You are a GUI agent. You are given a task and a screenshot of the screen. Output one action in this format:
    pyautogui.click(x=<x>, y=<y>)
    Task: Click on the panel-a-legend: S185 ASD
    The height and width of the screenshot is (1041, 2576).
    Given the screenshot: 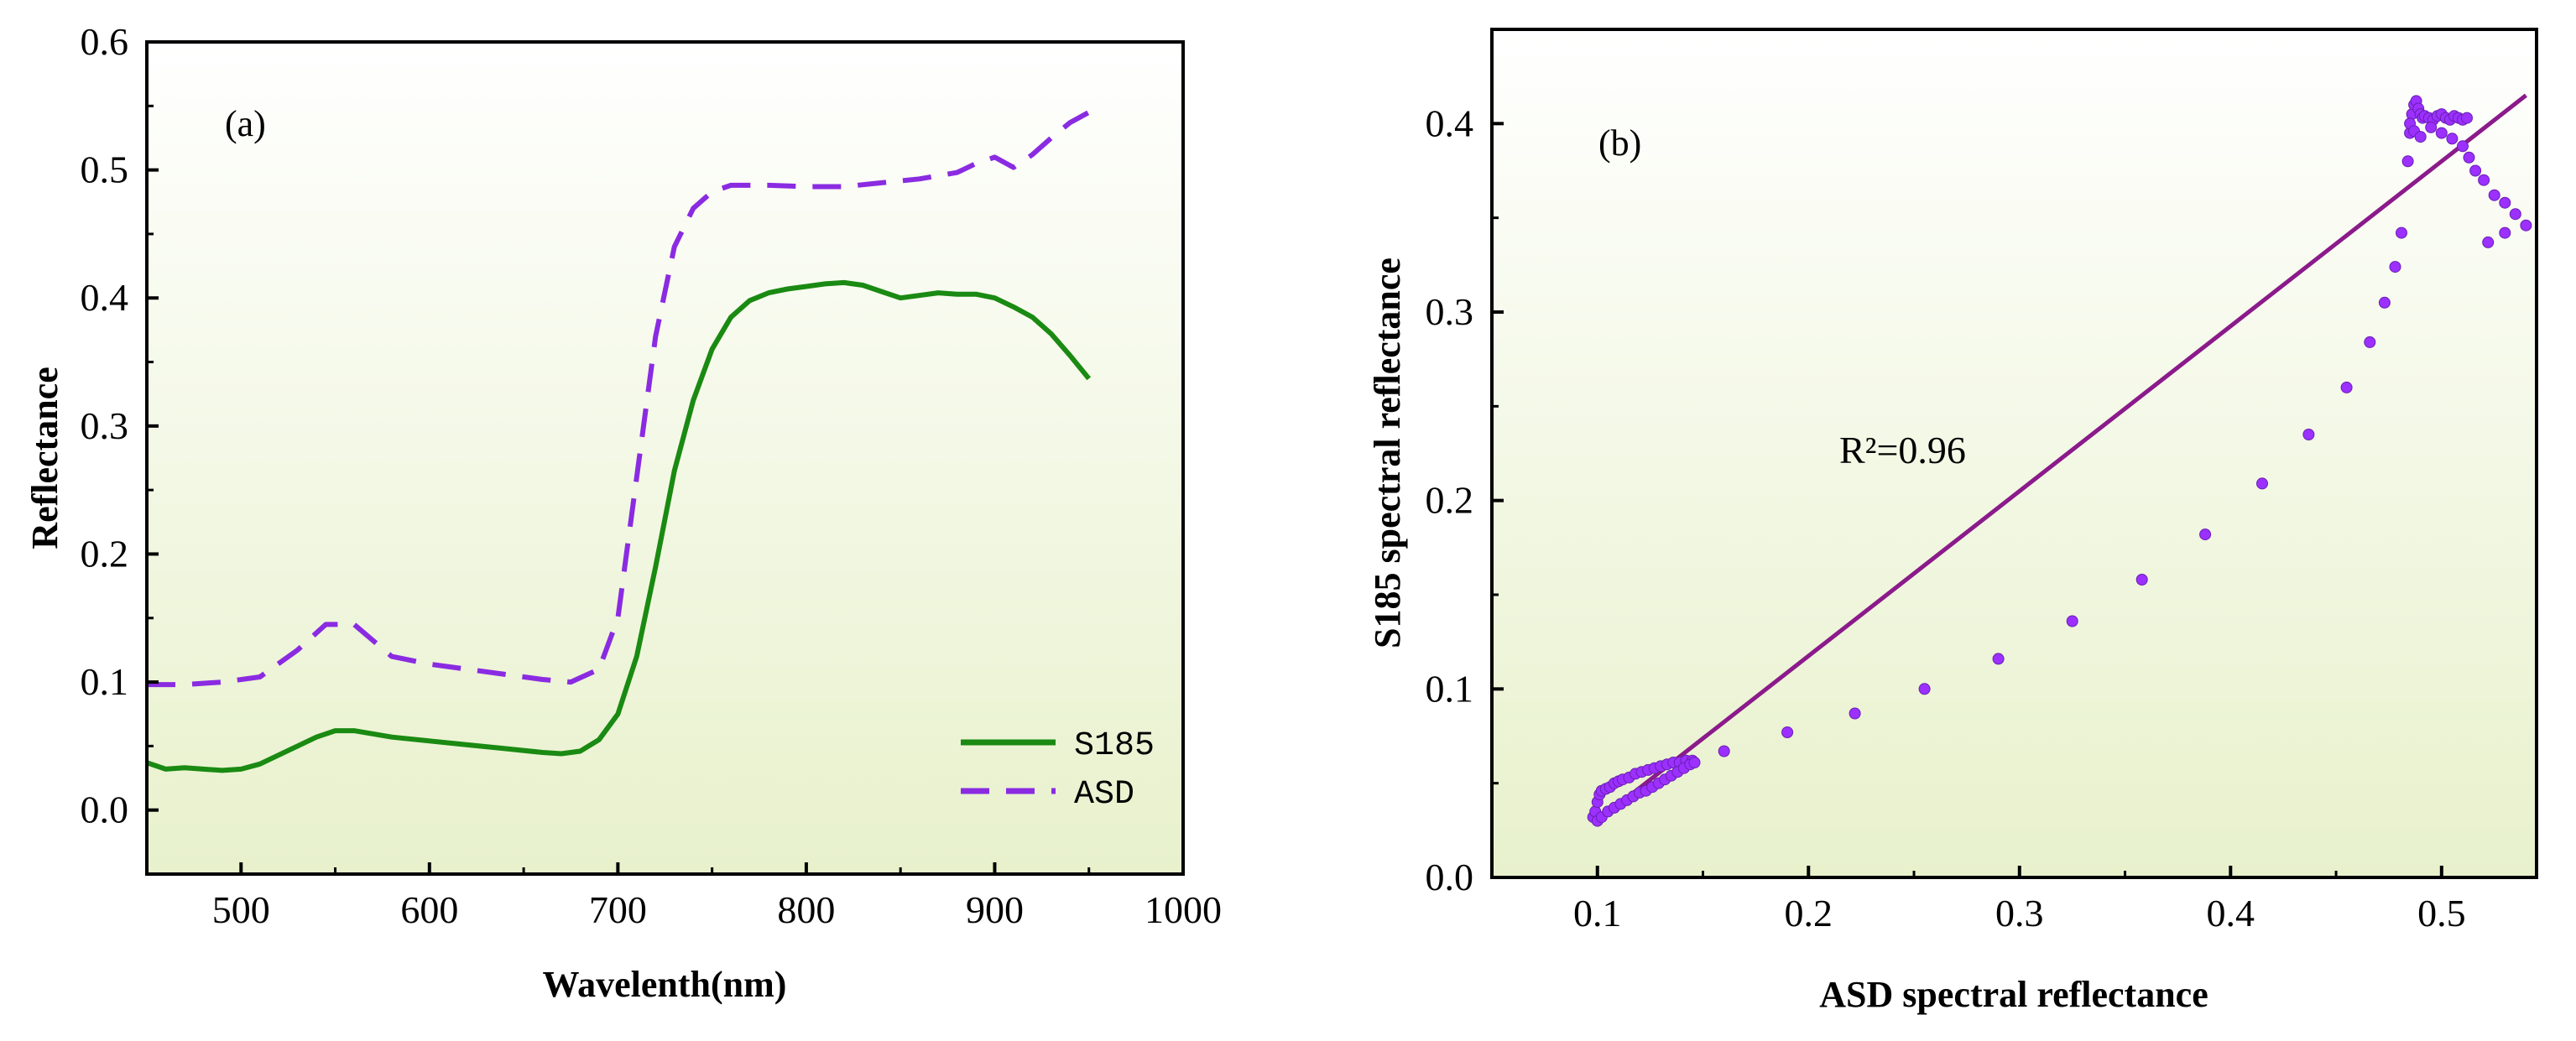 What is the action you would take?
    pyautogui.click(x=1058, y=770)
    